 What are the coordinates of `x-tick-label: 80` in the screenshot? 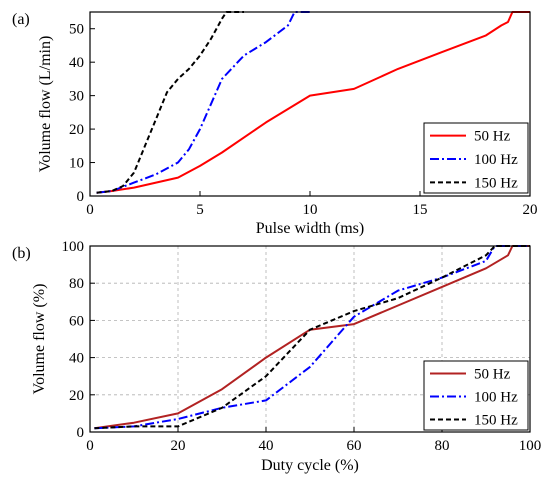 It's located at (442, 446).